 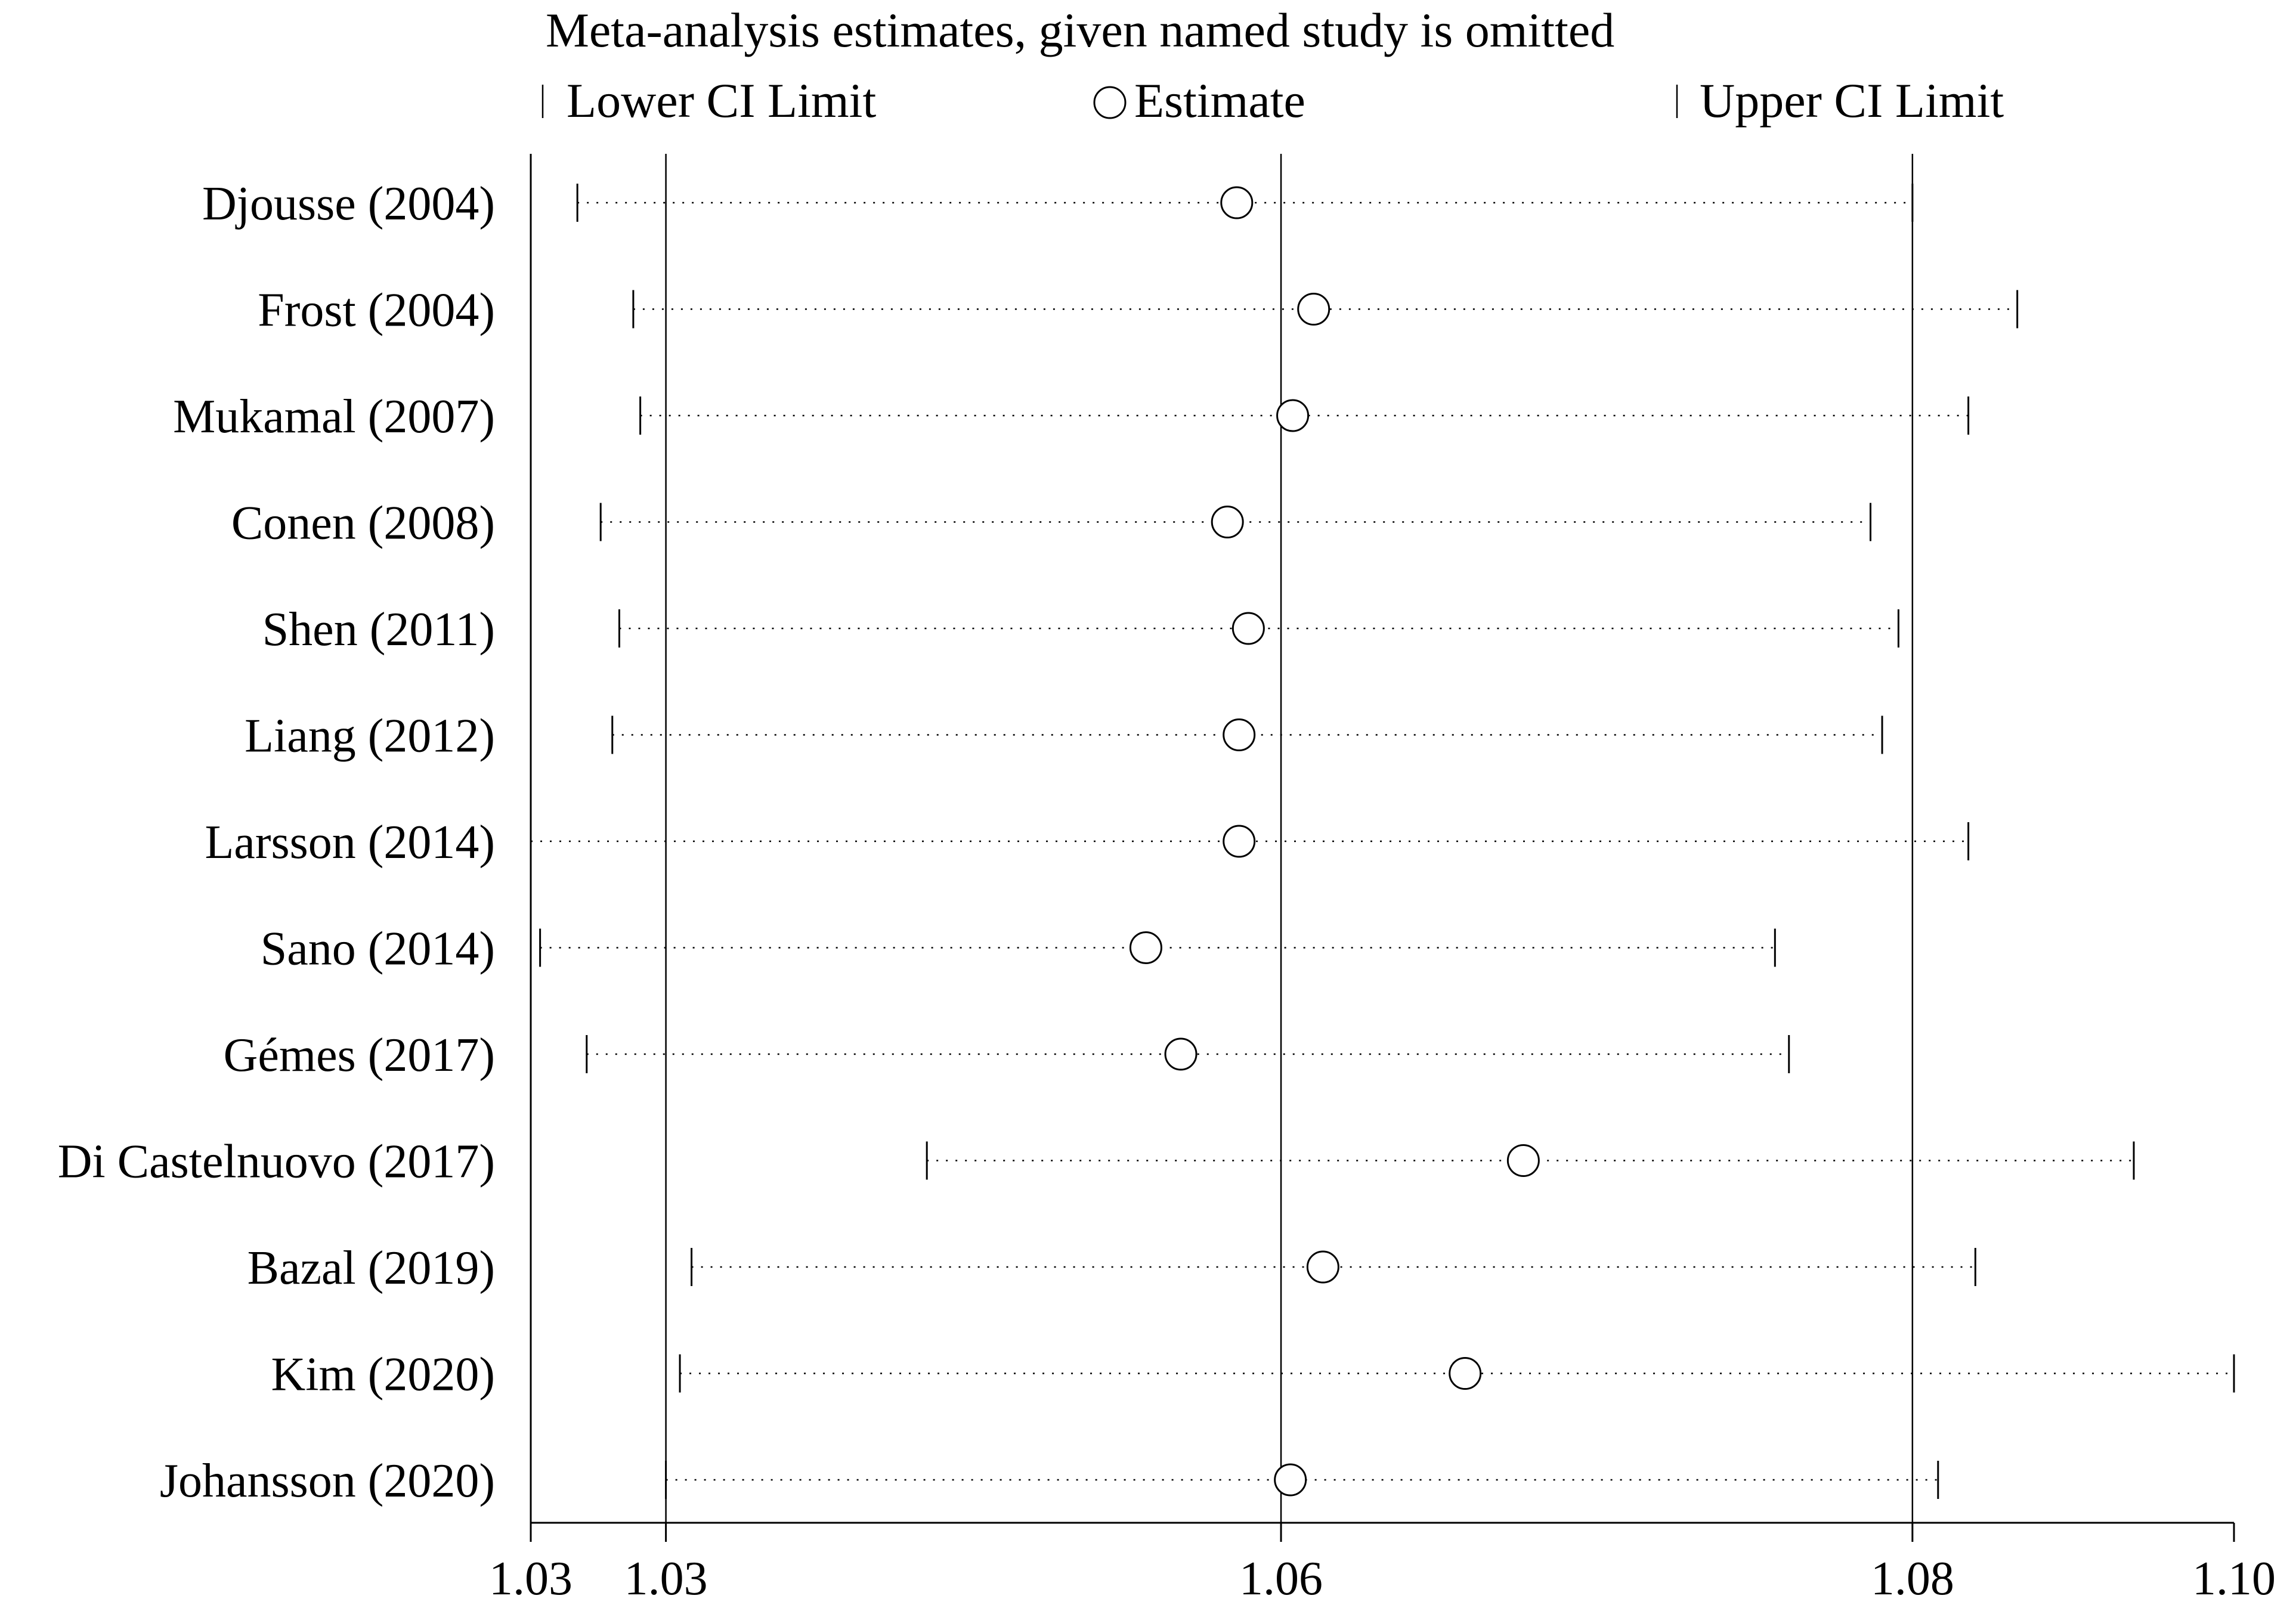 I want to click on study-row: Gémes (2017), so click(x=1007, y=1055).